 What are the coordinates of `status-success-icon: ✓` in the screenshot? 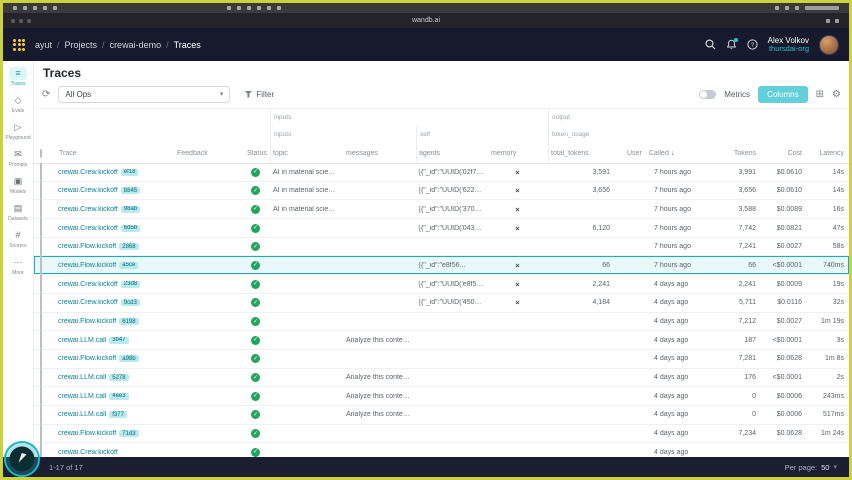 It's located at (255, 321).